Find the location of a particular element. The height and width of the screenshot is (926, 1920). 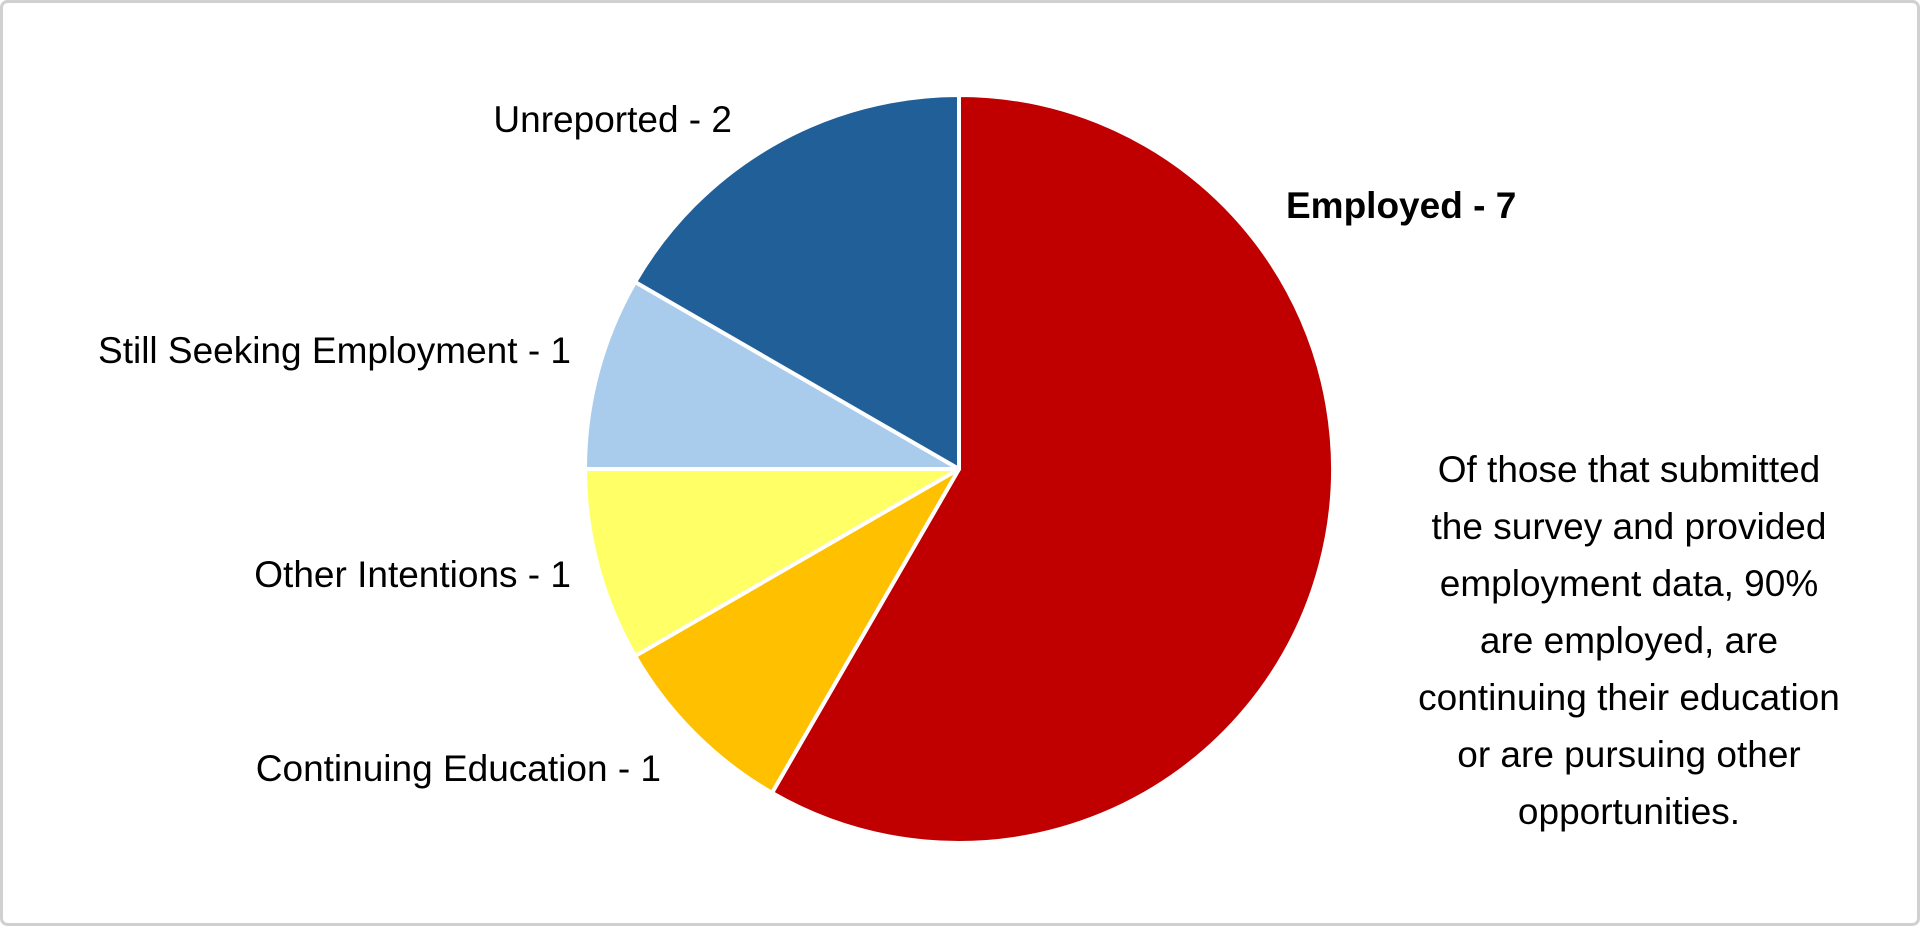

annotation-line: the survey and provided is located at coordinates (1629, 526).